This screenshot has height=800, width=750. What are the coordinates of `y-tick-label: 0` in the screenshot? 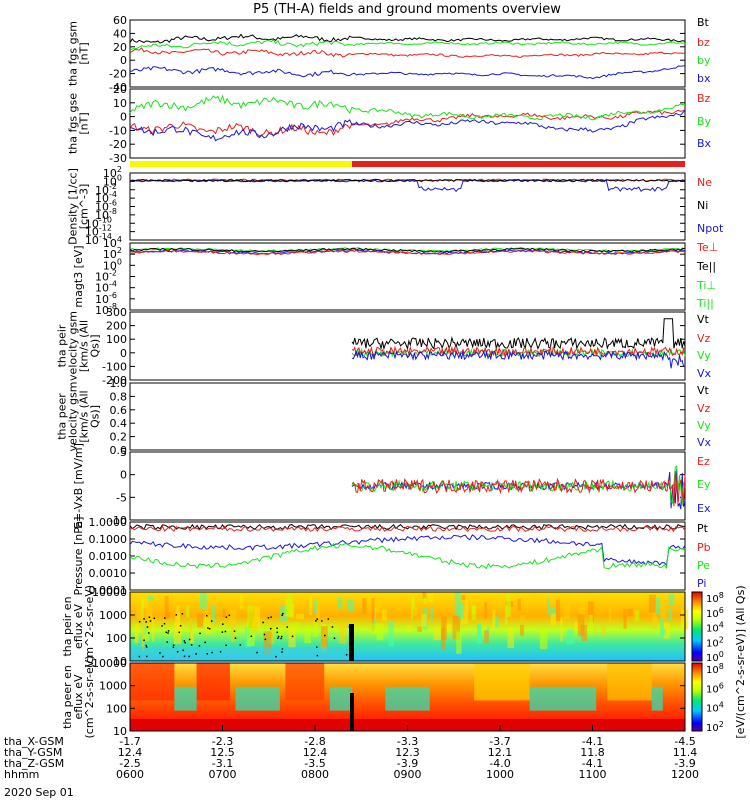 It's located at (123, 353).